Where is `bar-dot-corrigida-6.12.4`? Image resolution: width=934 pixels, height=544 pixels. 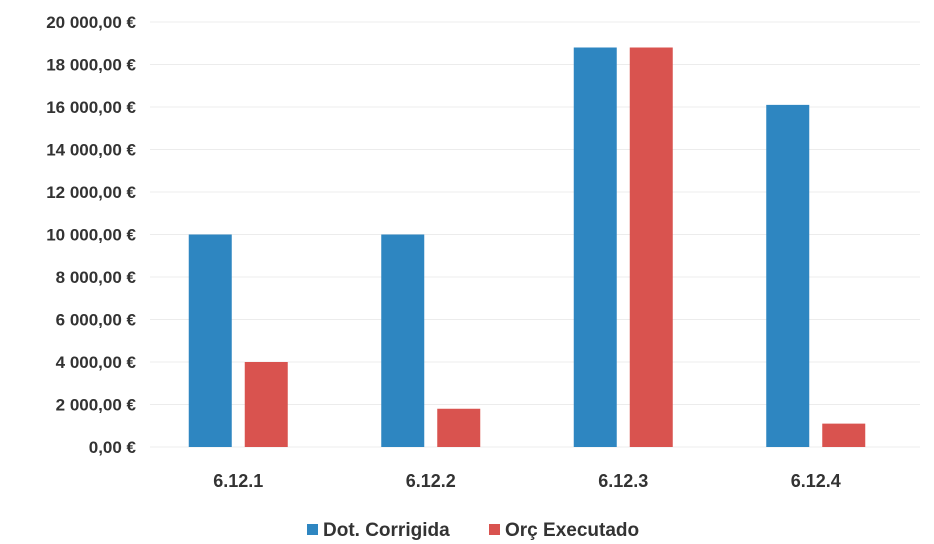
bar-dot-corrigida-6.12.4 is located at coordinates (788, 275).